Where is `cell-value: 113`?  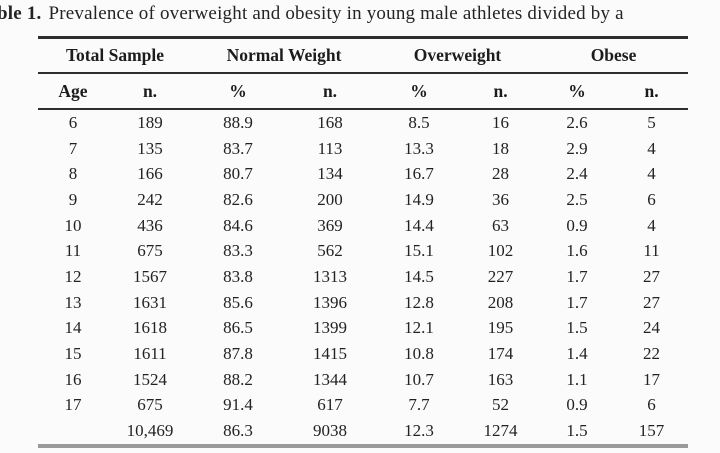
cell-value: 113 is located at coordinates (330, 148).